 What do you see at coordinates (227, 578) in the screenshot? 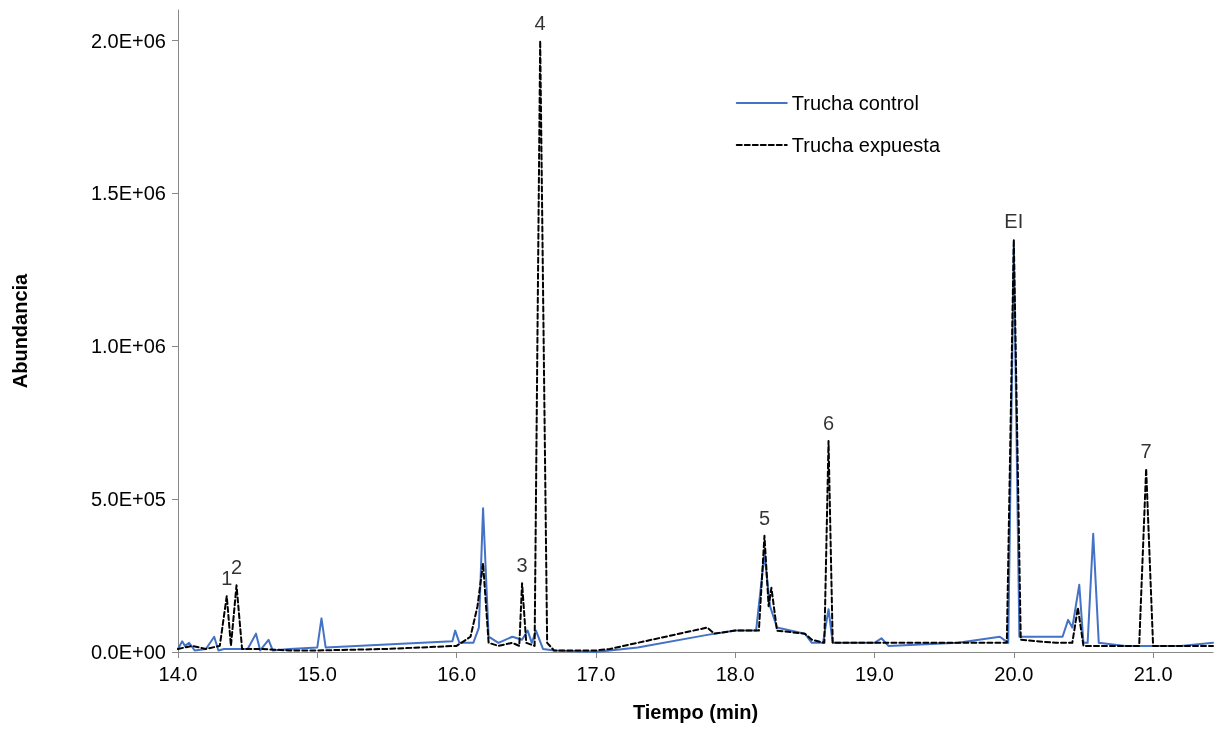
I see `annotation: 1` at bounding box center [227, 578].